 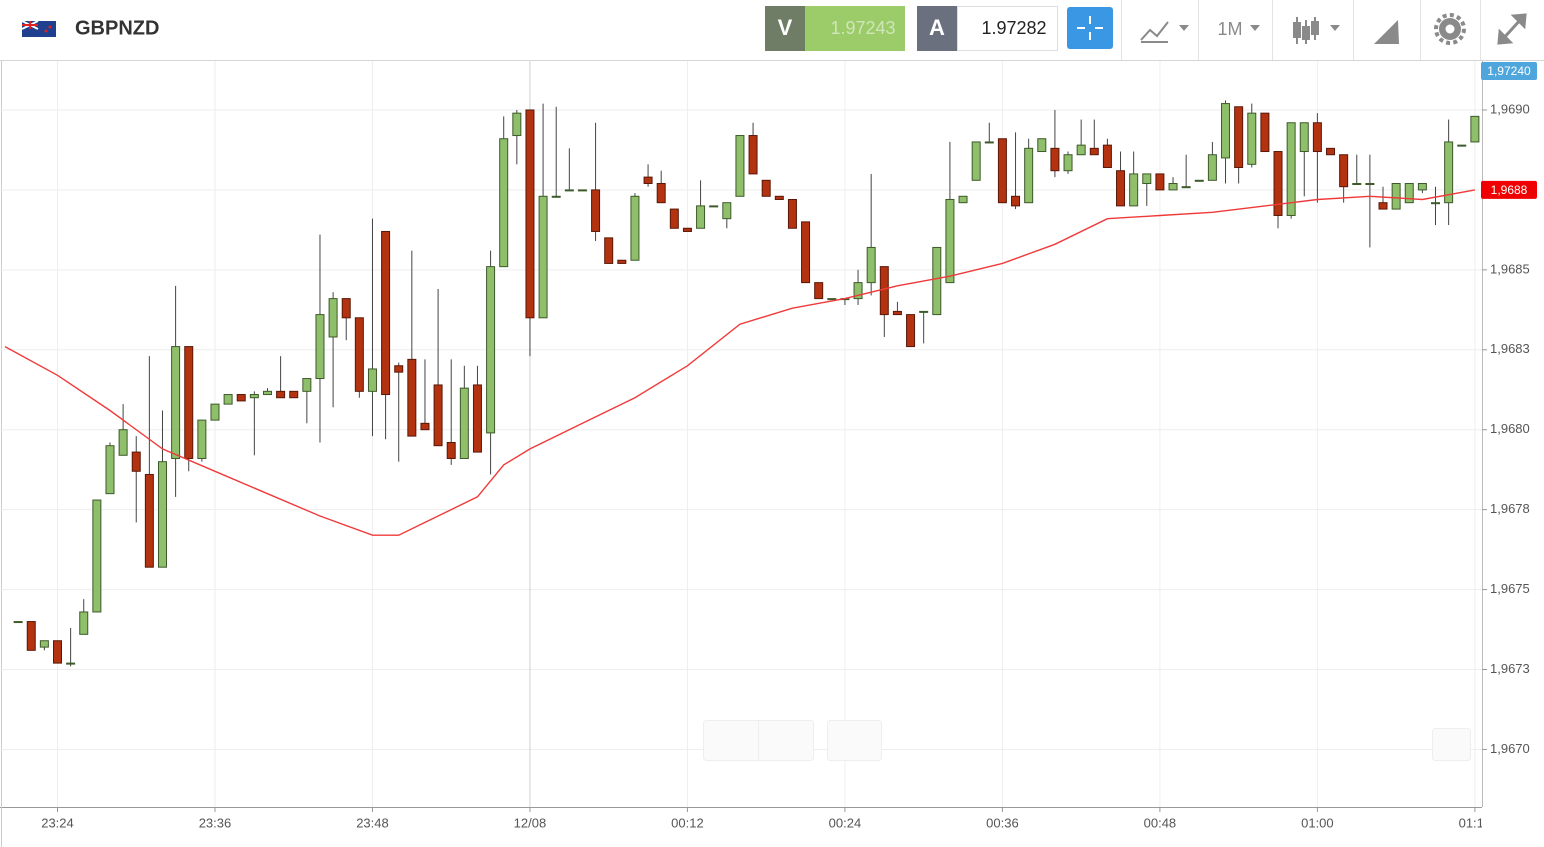 I want to click on buy-label-box, so click(x=937, y=28).